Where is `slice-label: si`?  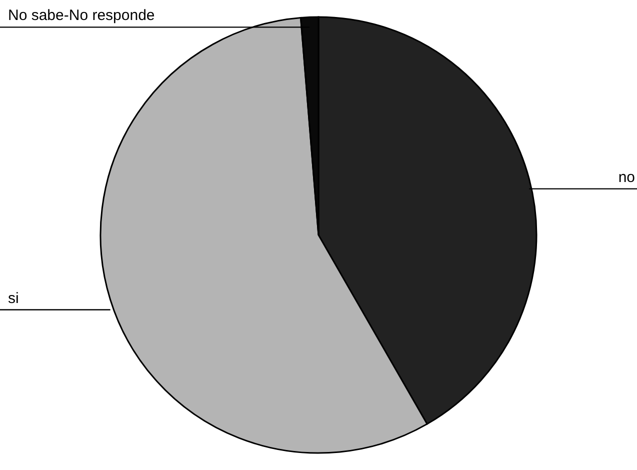
slice-label: si is located at coordinates (13, 298).